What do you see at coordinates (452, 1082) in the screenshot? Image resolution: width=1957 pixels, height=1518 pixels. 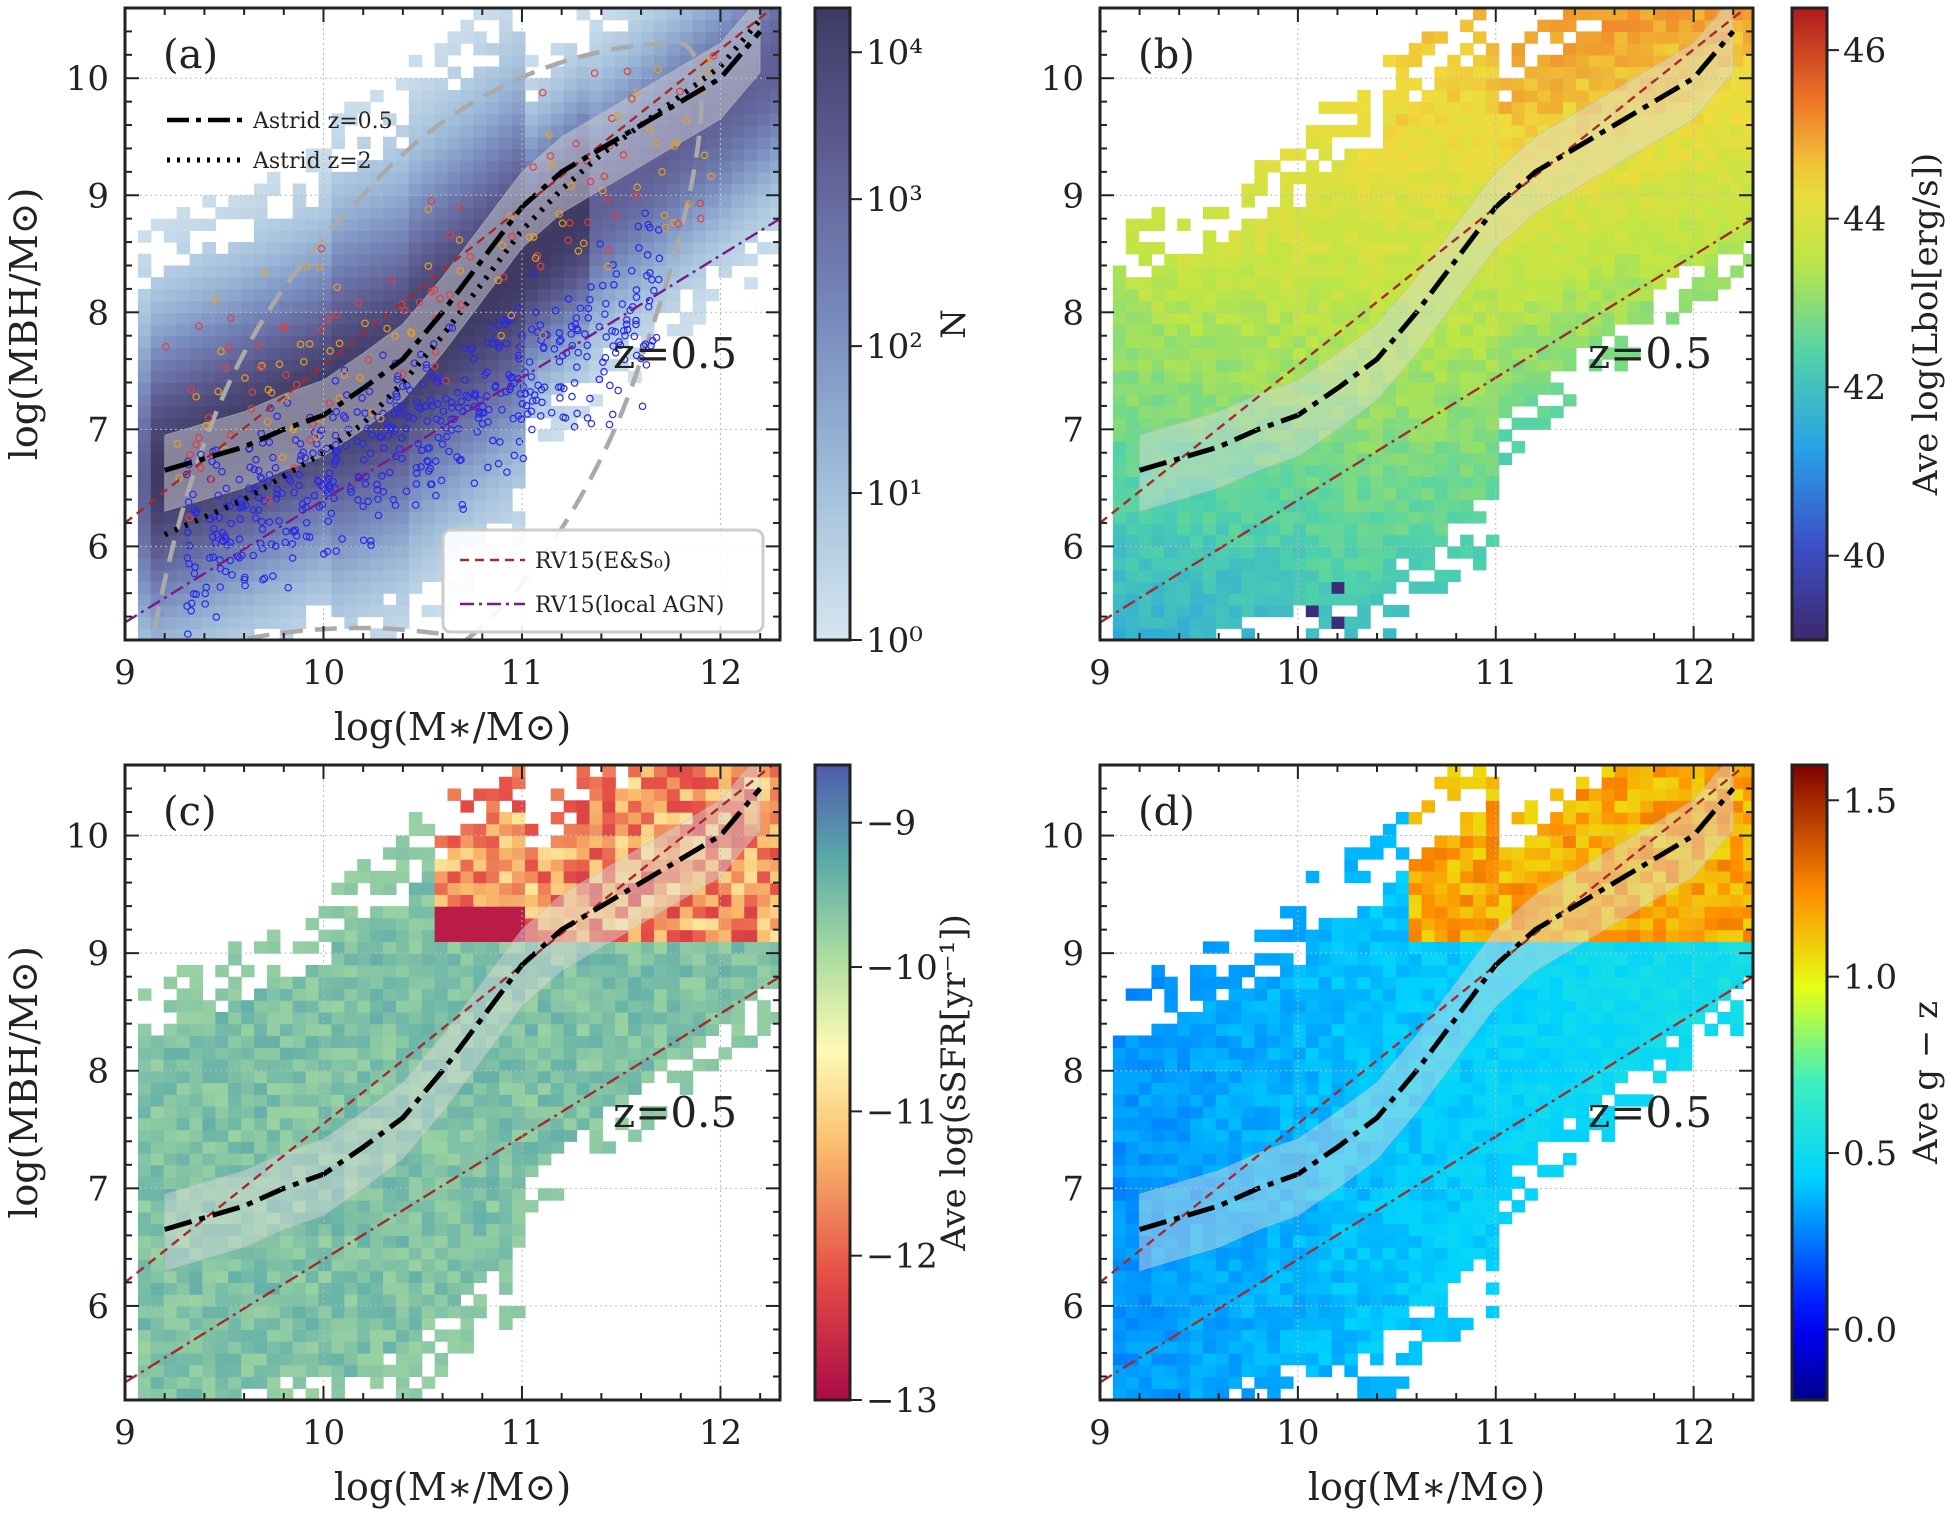 I see `plot-area` at bounding box center [452, 1082].